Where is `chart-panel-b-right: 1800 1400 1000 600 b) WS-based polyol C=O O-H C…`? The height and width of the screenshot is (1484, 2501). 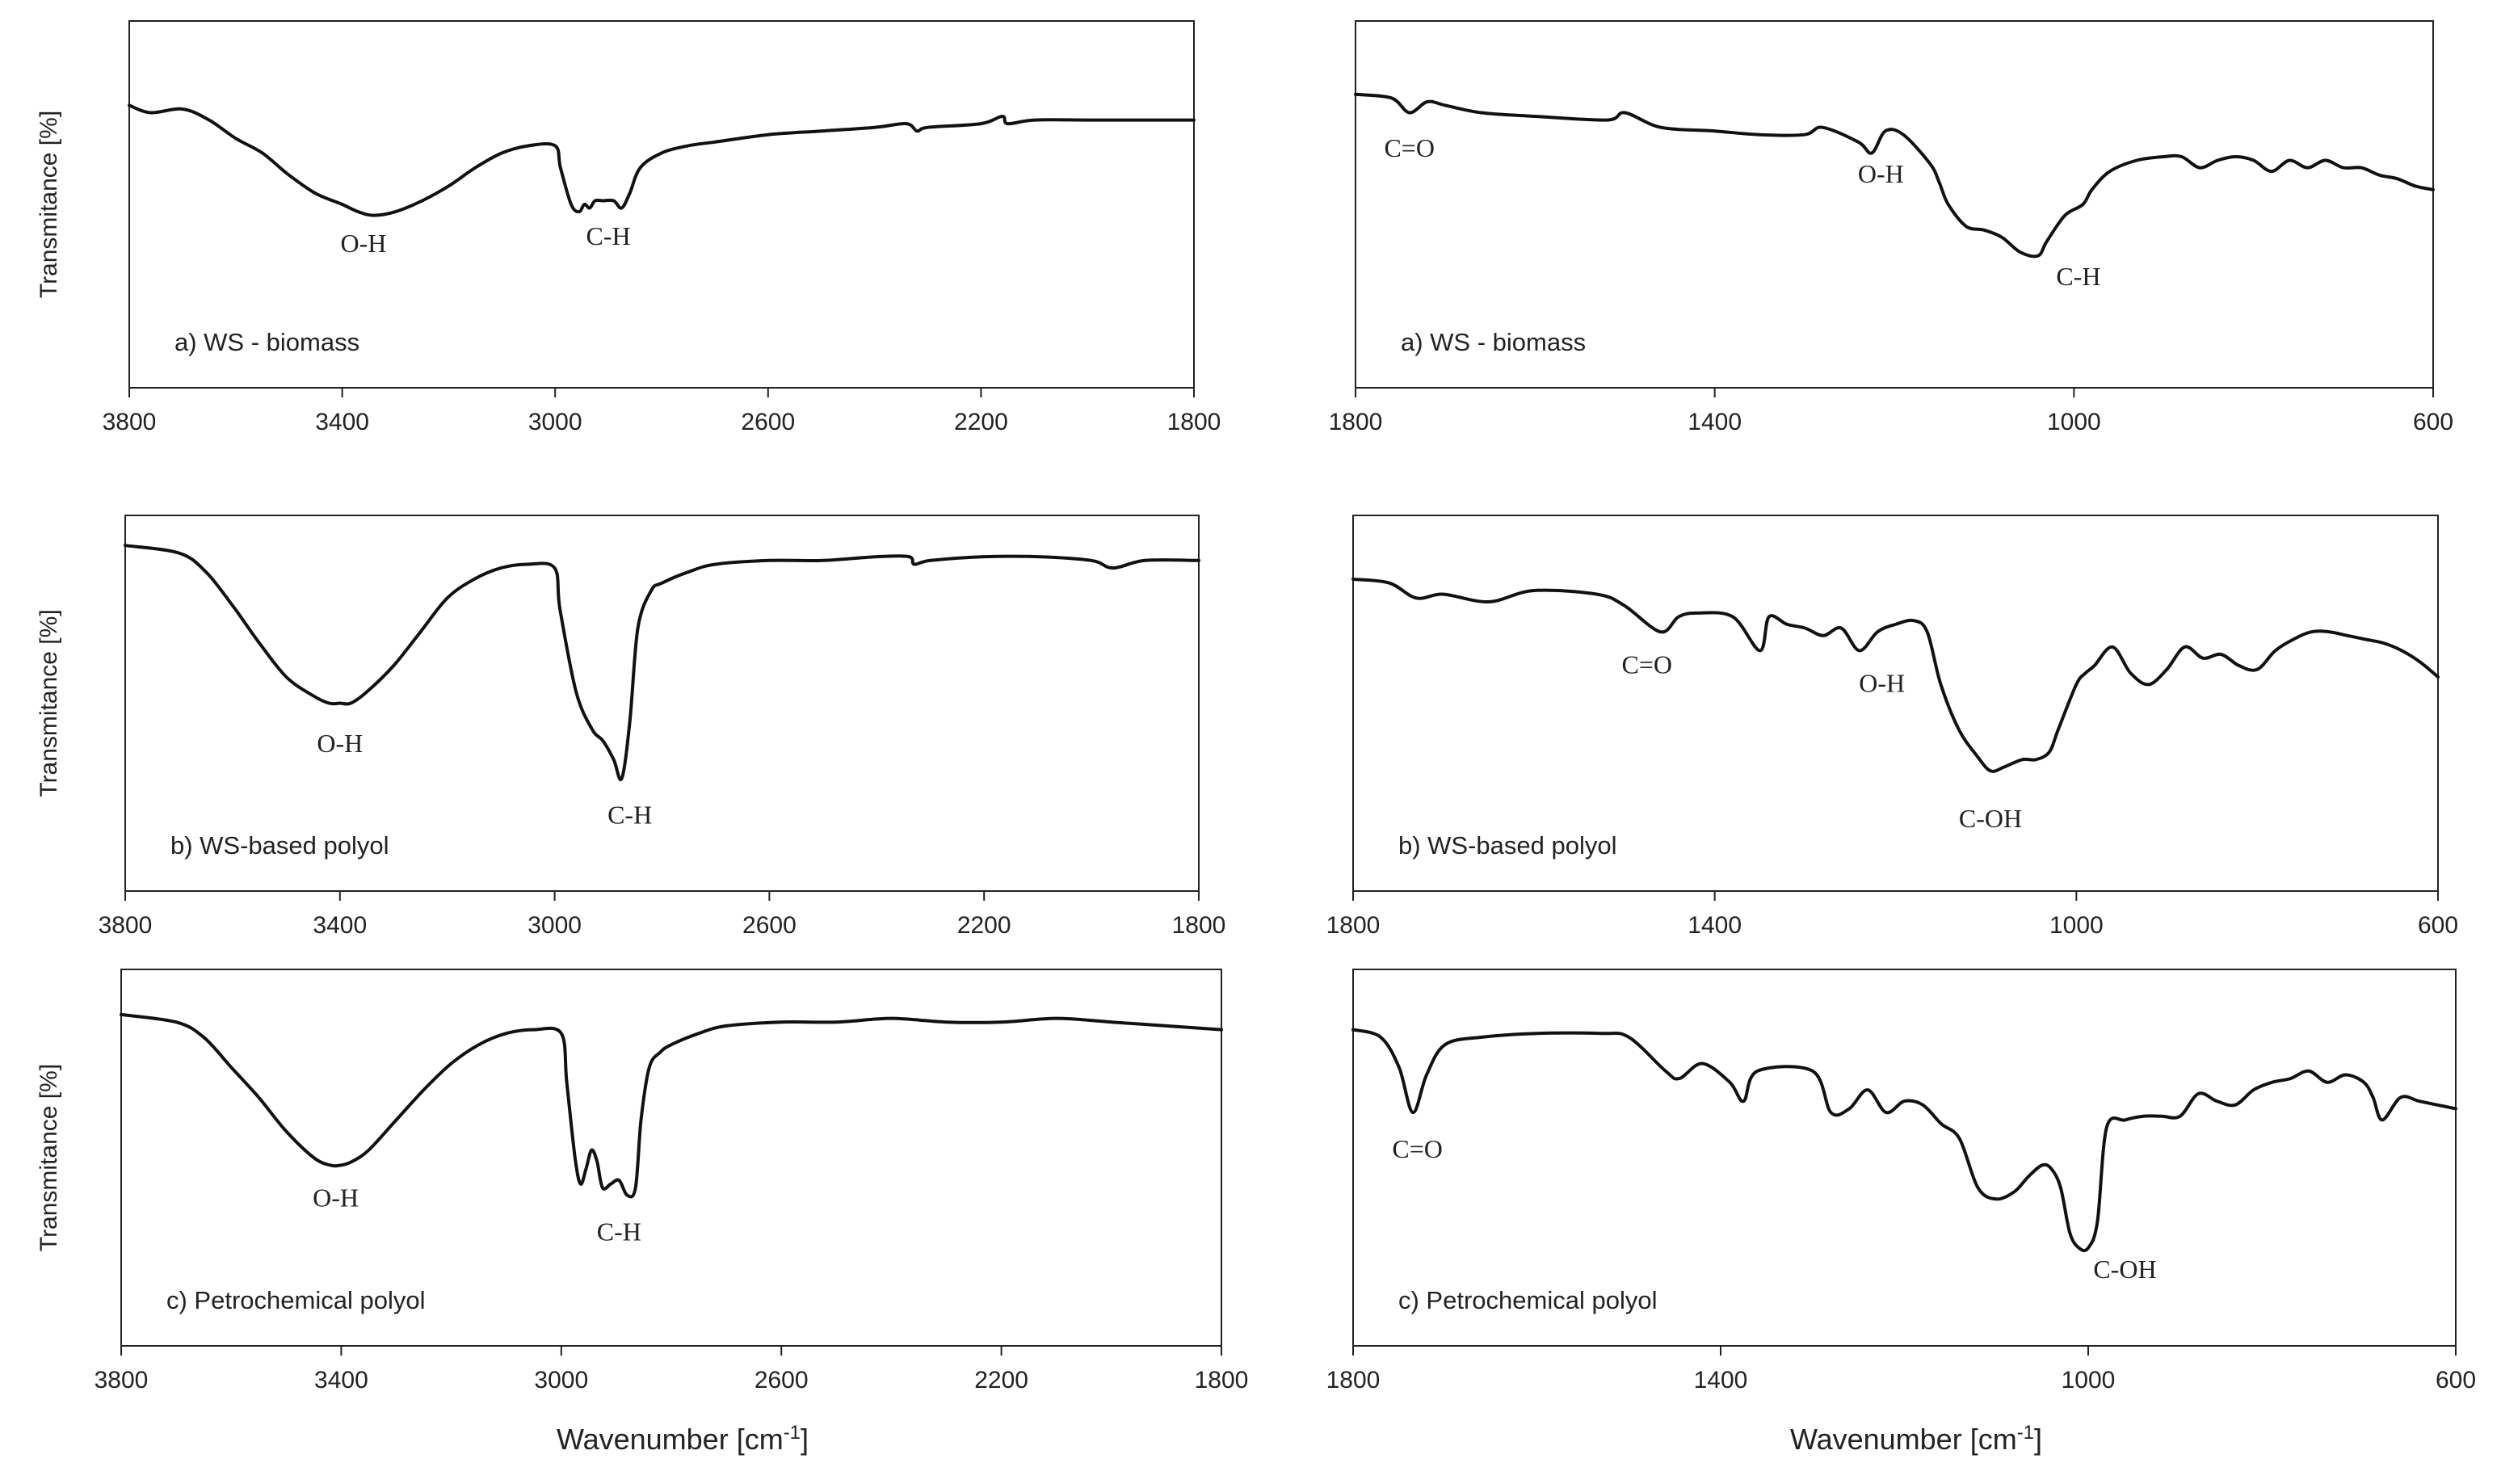 chart-panel-b-right: 1800 1400 1000 600 b) WS-based polyol C=O O-H C… is located at coordinates (1892, 727).